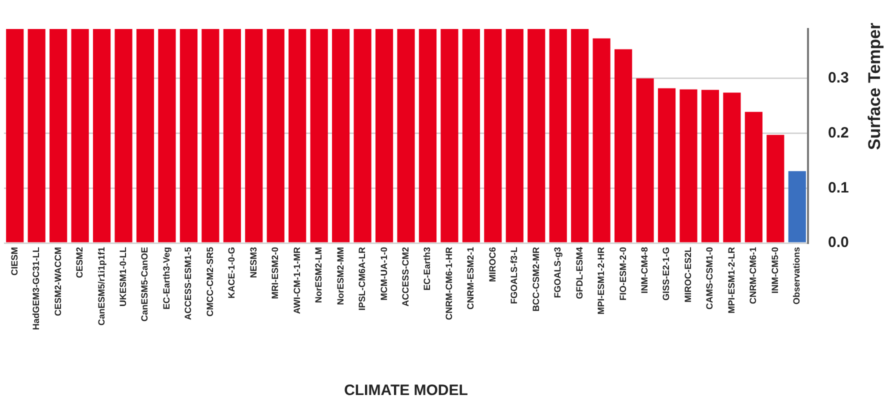 This screenshot has height=404, width=892. What do you see at coordinates (471, 278) in the screenshot?
I see `x-tick-label: CNRM-ESM2-1` at bounding box center [471, 278].